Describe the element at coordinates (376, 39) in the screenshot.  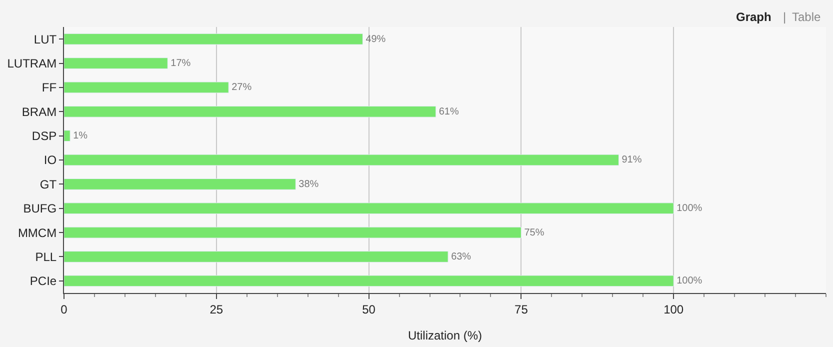
I see `data-label: 49%` at that location.